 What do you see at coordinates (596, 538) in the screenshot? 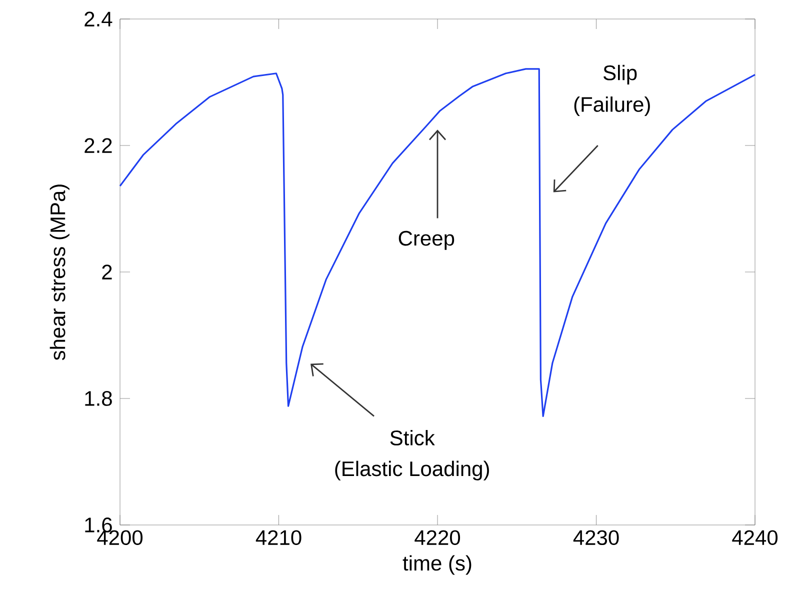
I see `x-tick-label: 4230` at bounding box center [596, 538].